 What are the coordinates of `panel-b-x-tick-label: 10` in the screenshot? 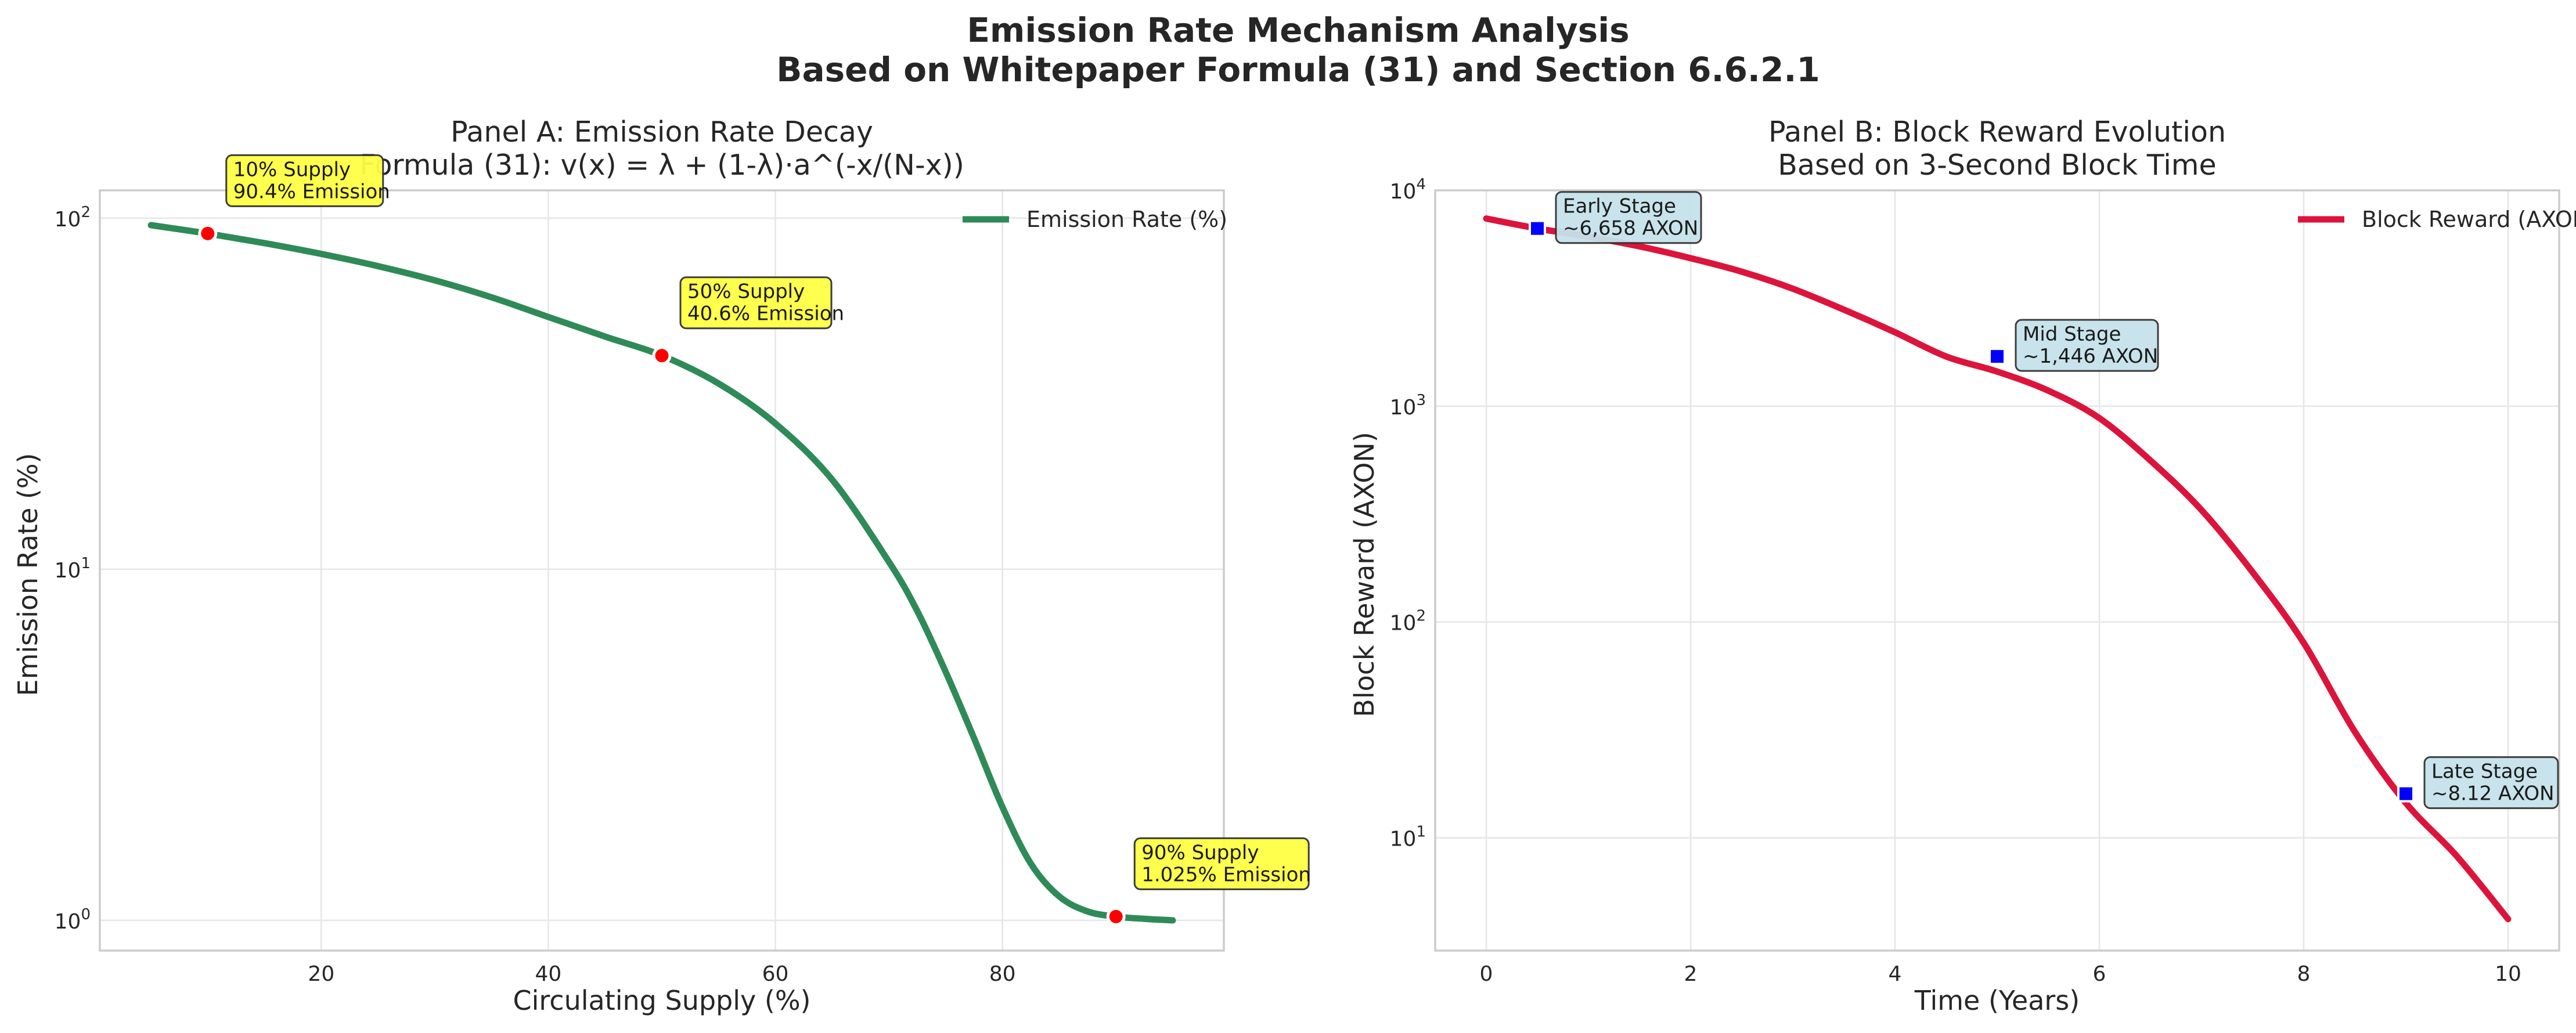 It's located at (2508, 974).